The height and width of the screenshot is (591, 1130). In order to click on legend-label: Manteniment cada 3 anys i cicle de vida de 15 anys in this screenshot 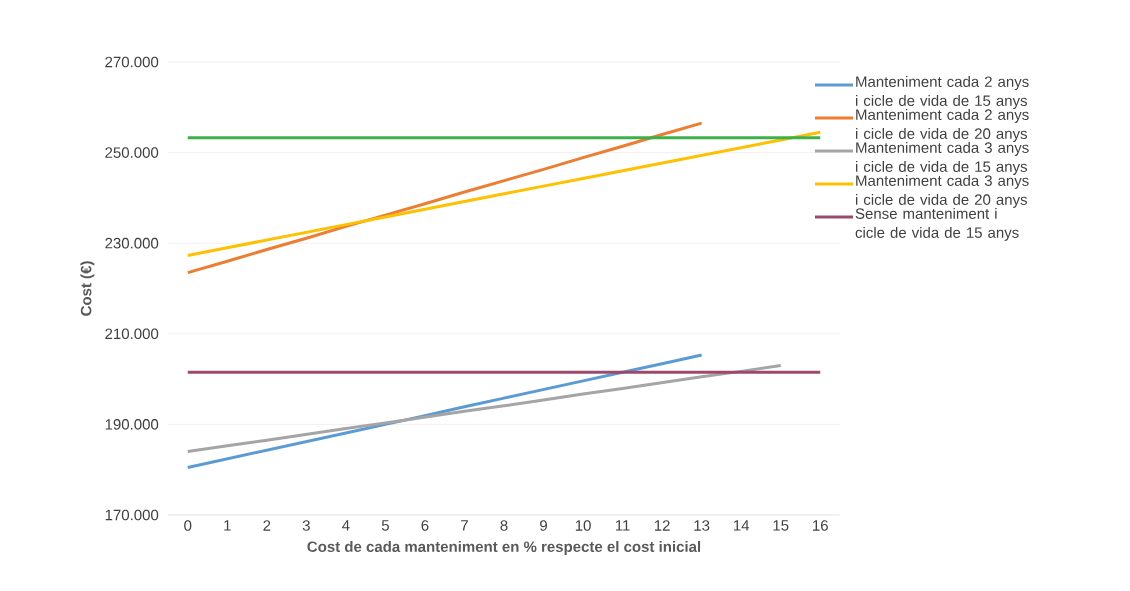, I will do `click(942, 158)`.